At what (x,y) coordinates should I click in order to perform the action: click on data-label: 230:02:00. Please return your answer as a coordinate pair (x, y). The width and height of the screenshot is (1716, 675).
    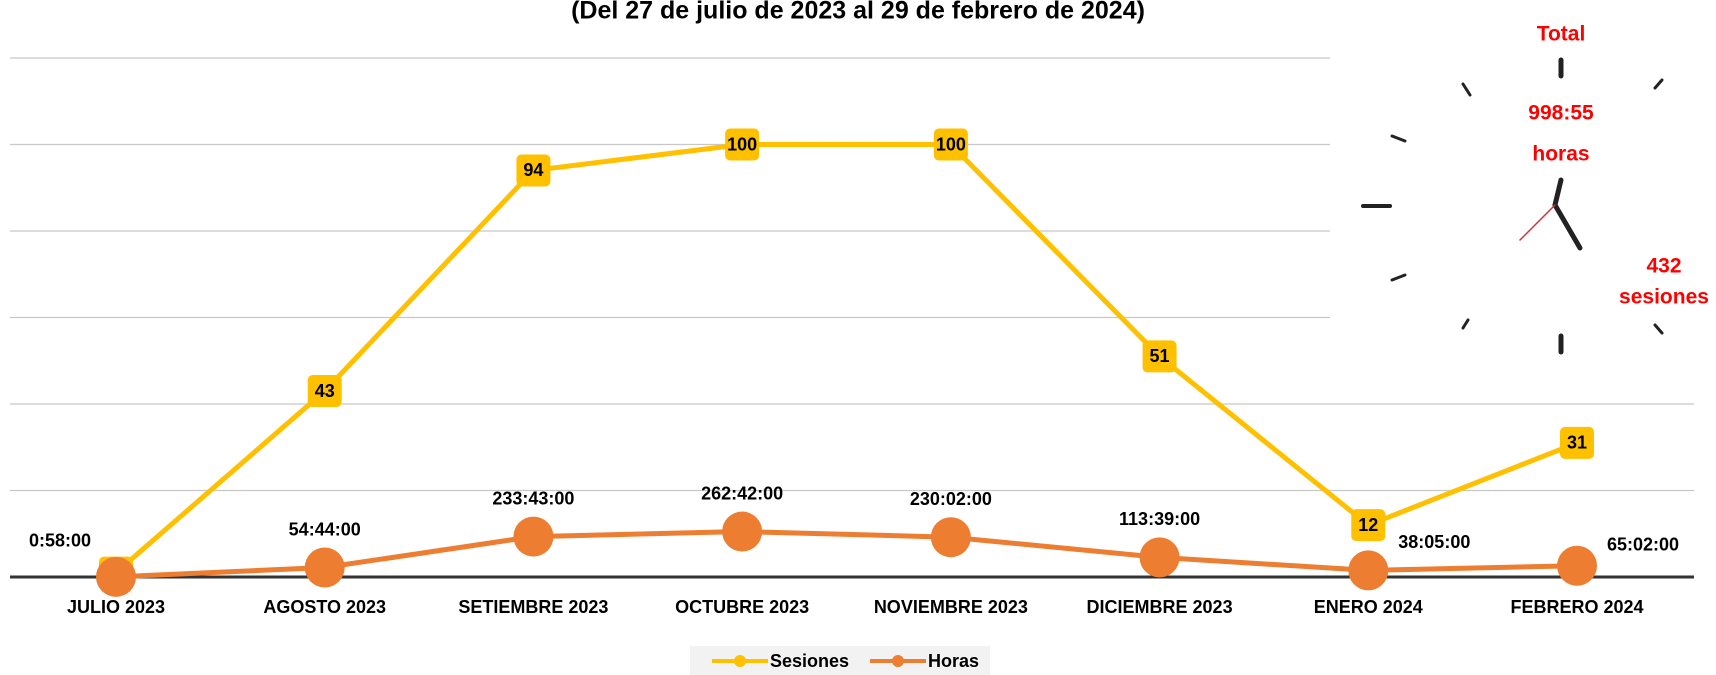
    Looking at the image, I should click on (951, 499).